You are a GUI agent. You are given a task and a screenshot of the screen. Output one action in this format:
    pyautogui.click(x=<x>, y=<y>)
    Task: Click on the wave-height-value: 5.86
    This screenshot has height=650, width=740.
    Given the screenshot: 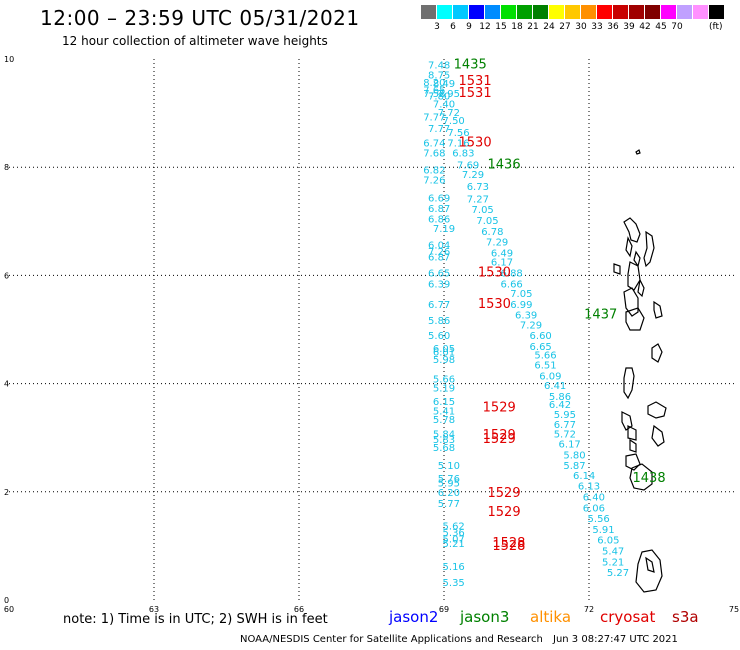 What is the action you would take?
    pyautogui.click(x=439, y=321)
    